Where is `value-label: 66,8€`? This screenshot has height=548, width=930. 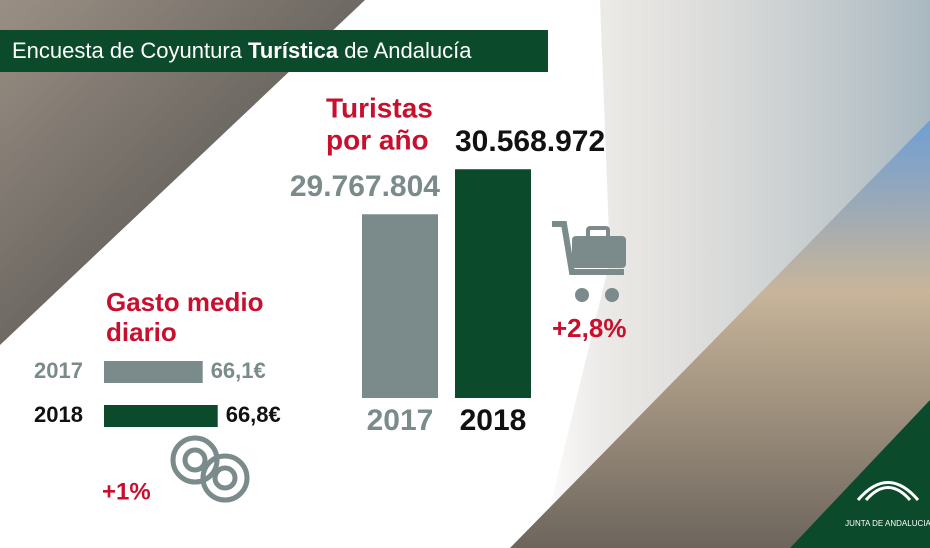 value-label: 66,8€ is located at coordinates (253, 414).